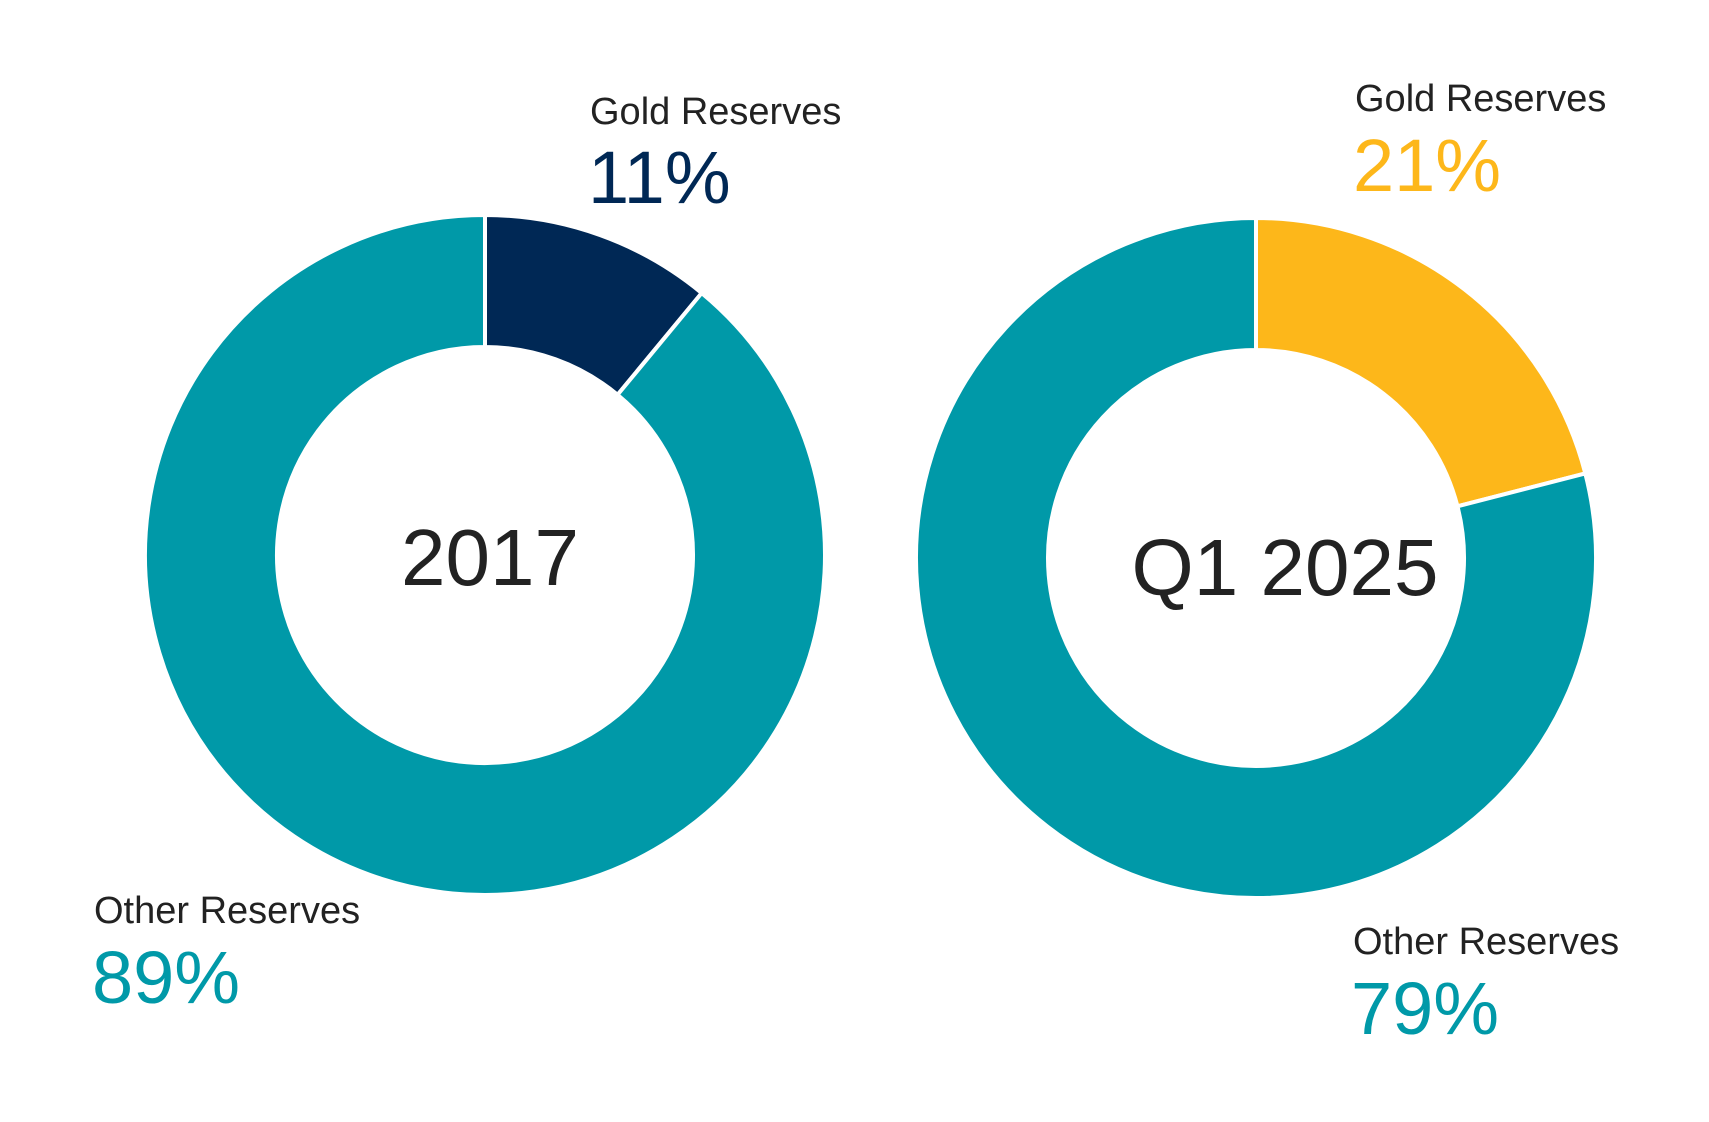 The height and width of the screenshot is (1122, 1709). Describe the element at coordinates (1480, 99) in the screenshot. I see `label-gold-reserves-q1-2025: Gold Reserves` at that location.